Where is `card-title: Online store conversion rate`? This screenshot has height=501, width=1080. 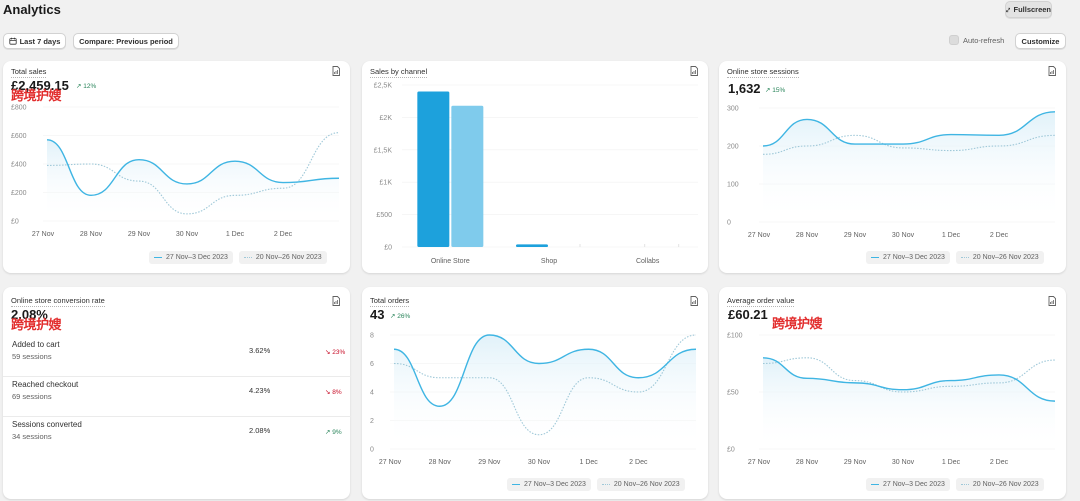
card-title: Online store conversion rate is located at coordinates (58, 301).